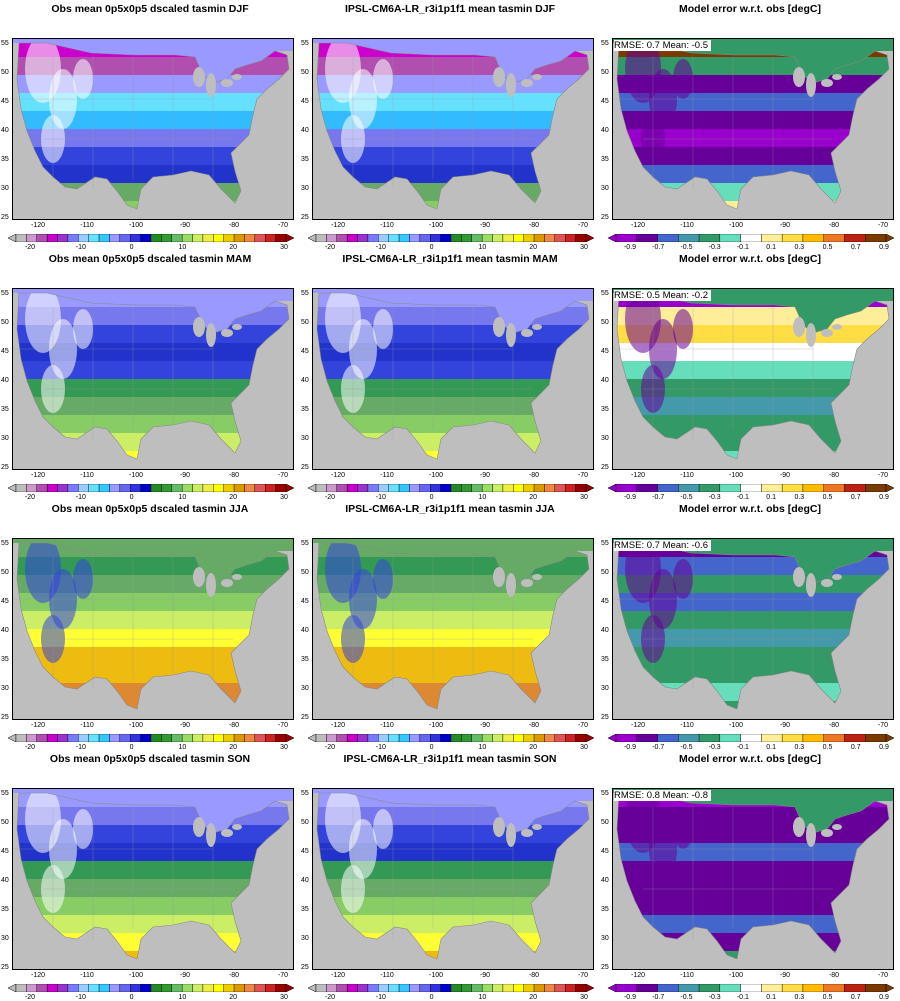 Image resolution: width=900 pixels, height=1001 pixels. I want to click on lat-tick-label: 40, so click(5, 630).